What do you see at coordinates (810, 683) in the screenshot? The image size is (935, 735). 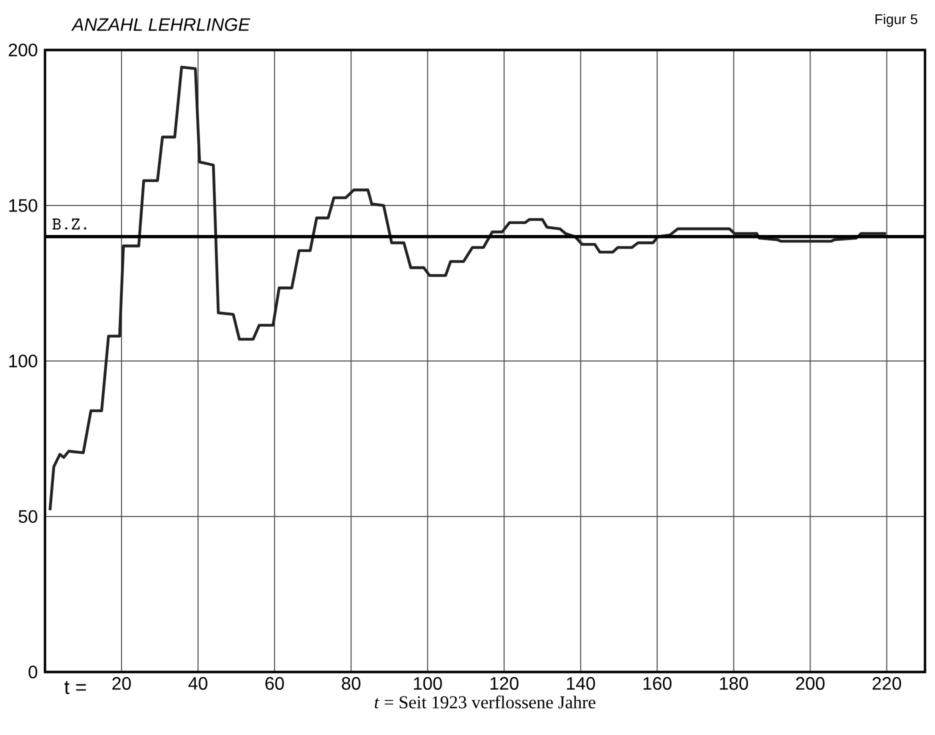 I see `x-tick-label: 200` at bounding box center [810, 683].